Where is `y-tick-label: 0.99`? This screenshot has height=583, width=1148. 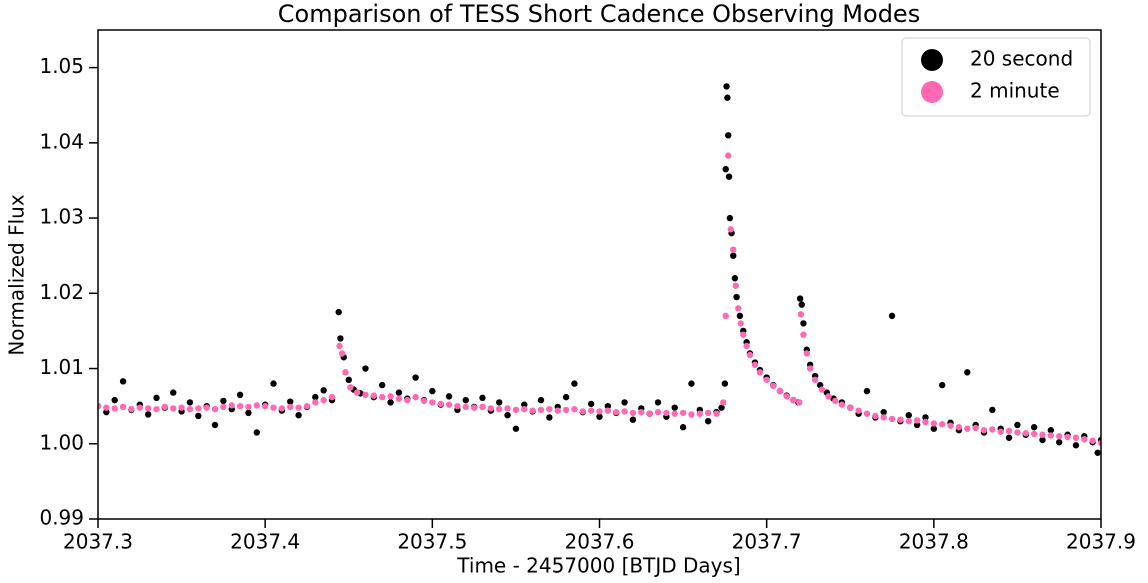
y-tick-label: 0.99 is located at coordinates (61, 518).